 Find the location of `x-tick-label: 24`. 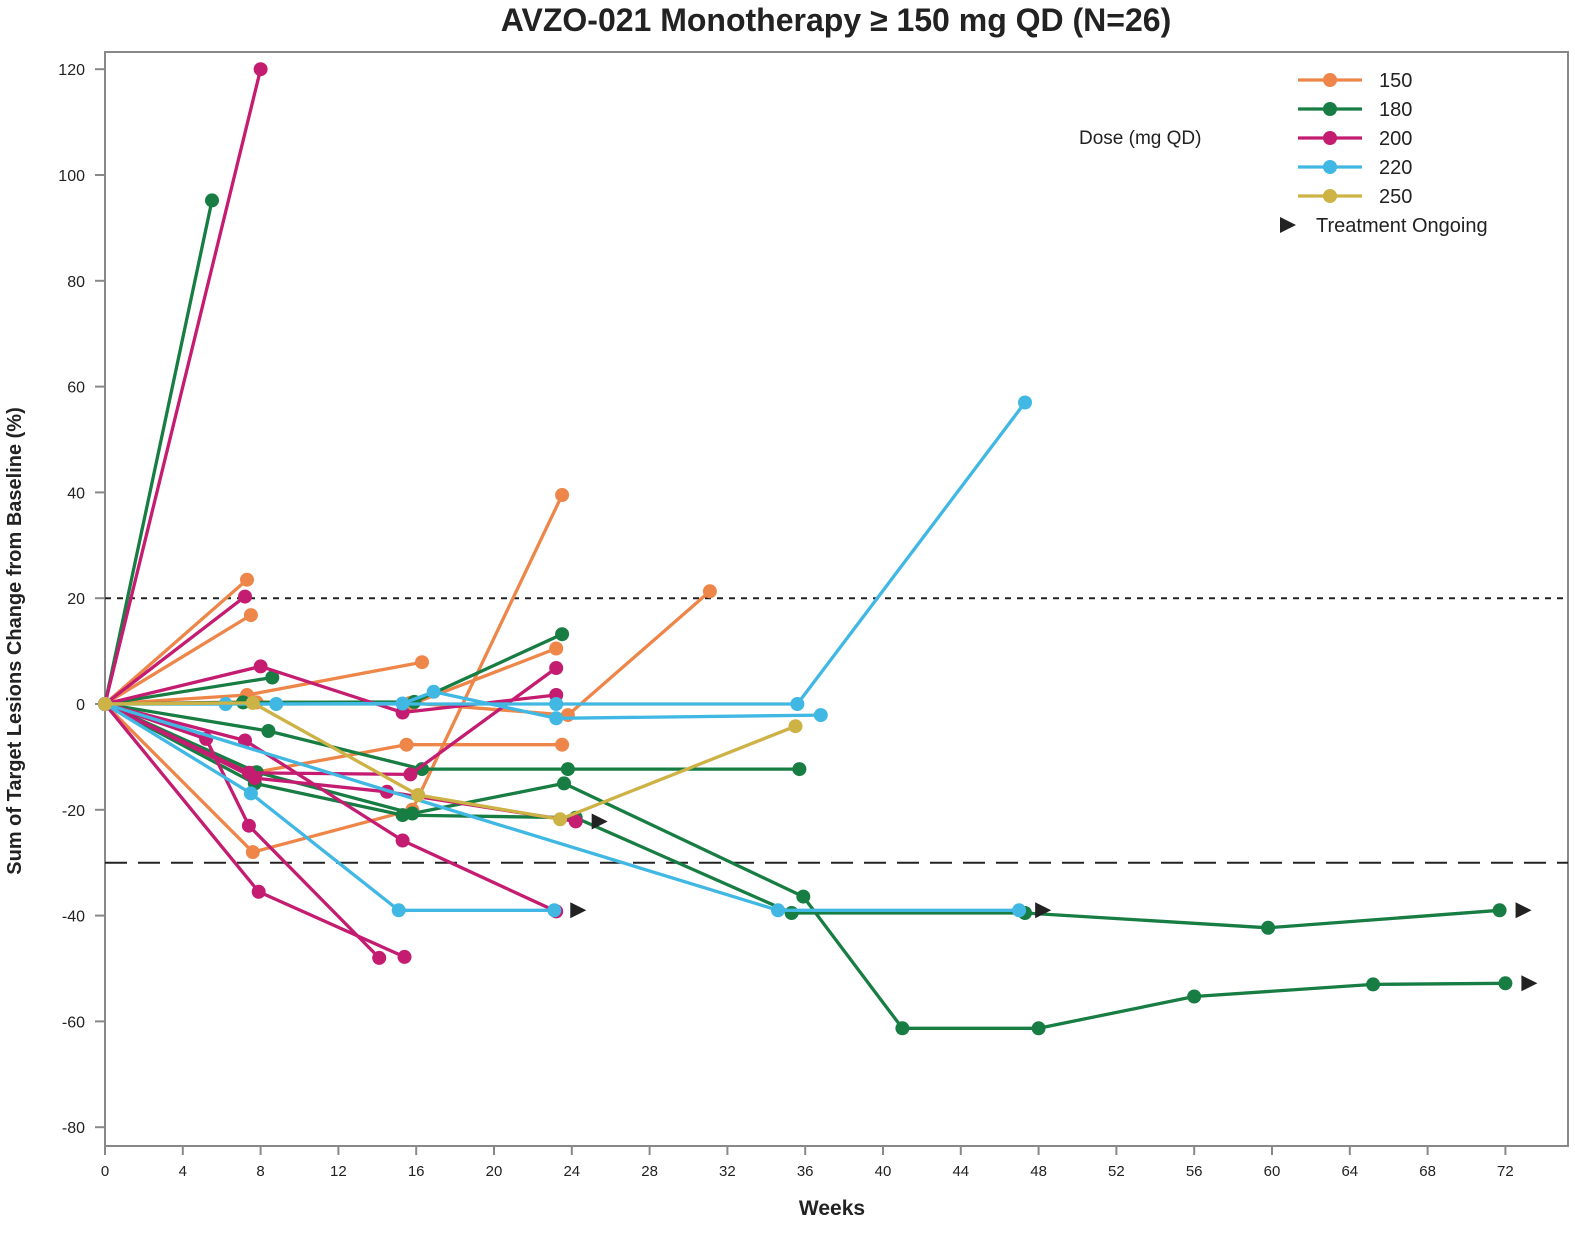

x-tick-label: 24 is located at coordinates (571, 1171).